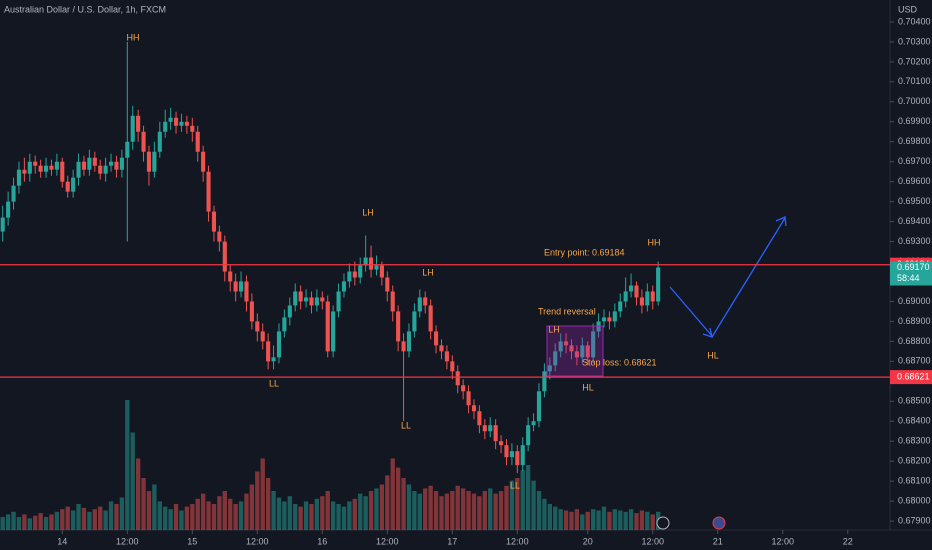 The height and width of the screenshot is (550, 932). Describe the element at coordinates (584, 252) in the screenshot. I see `annotation: Entry point: 0.69184` at that location.